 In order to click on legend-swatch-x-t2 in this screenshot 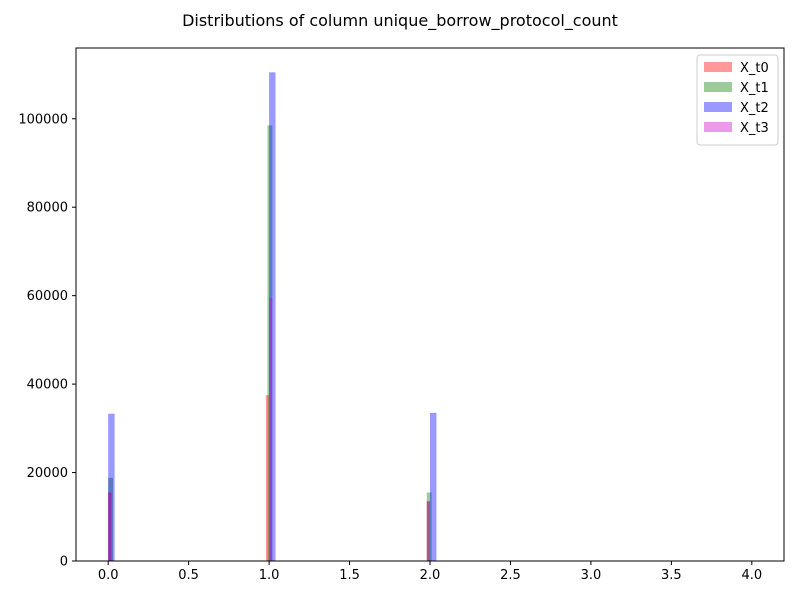, I will do `click(718, 107)`.